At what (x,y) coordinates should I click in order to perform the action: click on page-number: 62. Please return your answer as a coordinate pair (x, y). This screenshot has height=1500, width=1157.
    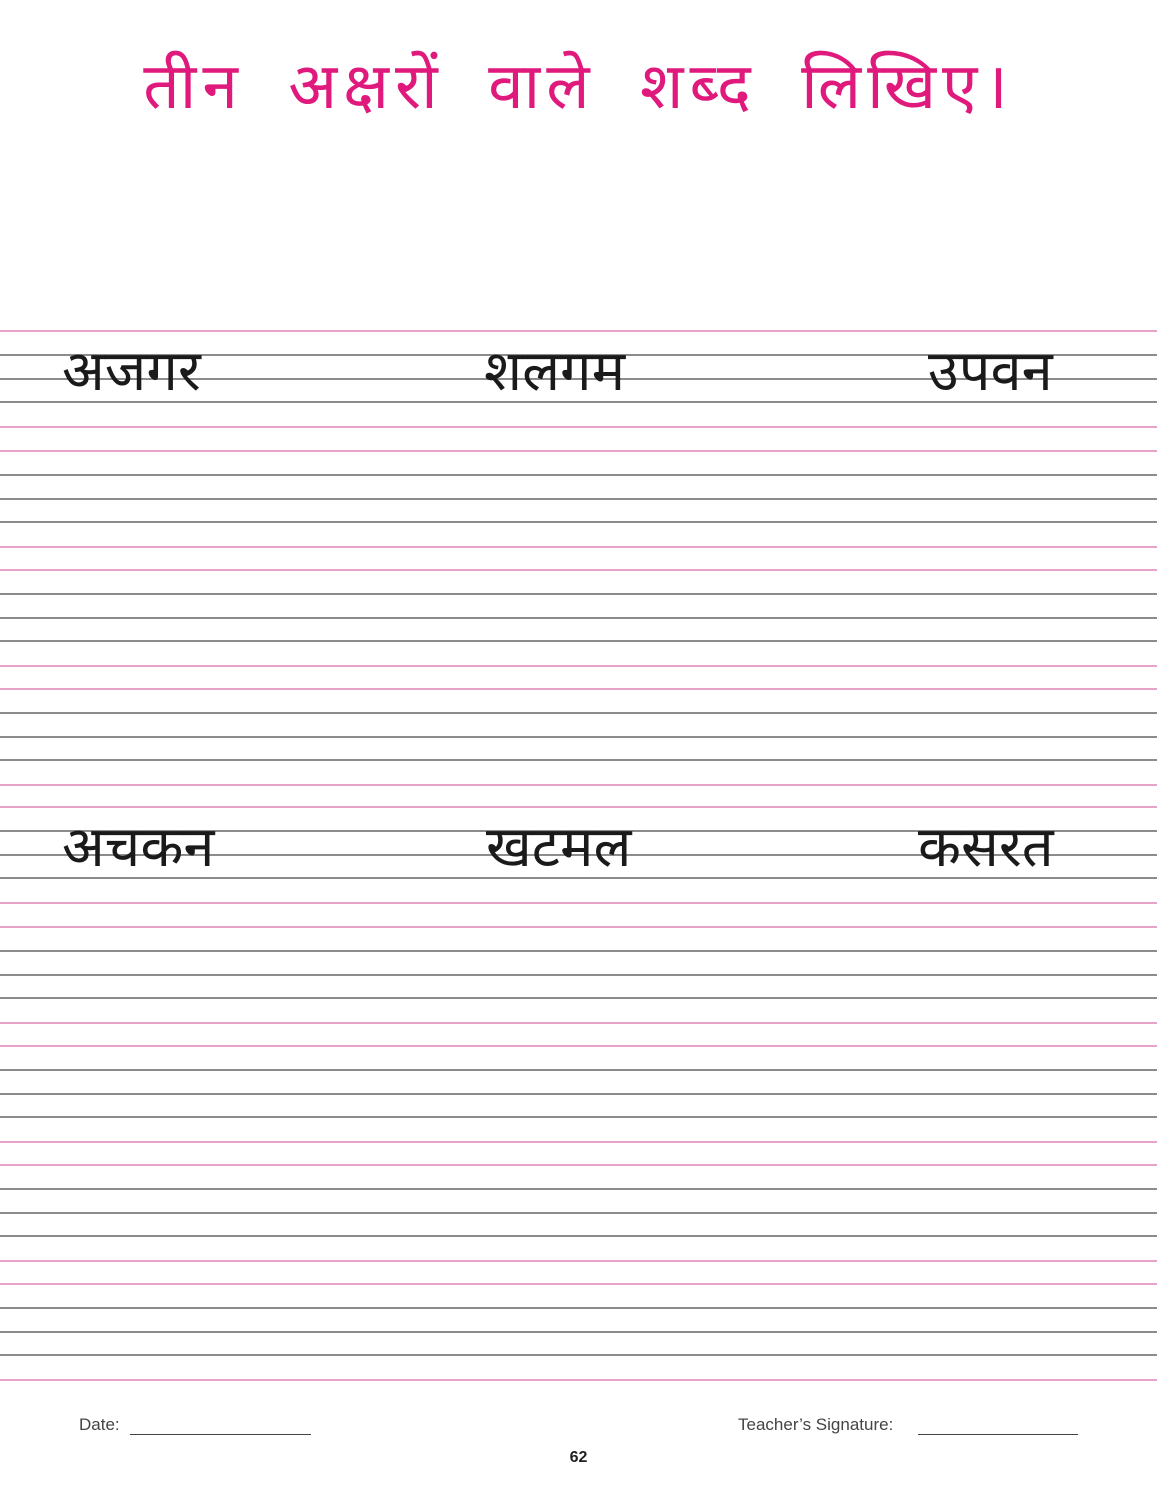
    Looking at the image, I should click on (578, 1457).